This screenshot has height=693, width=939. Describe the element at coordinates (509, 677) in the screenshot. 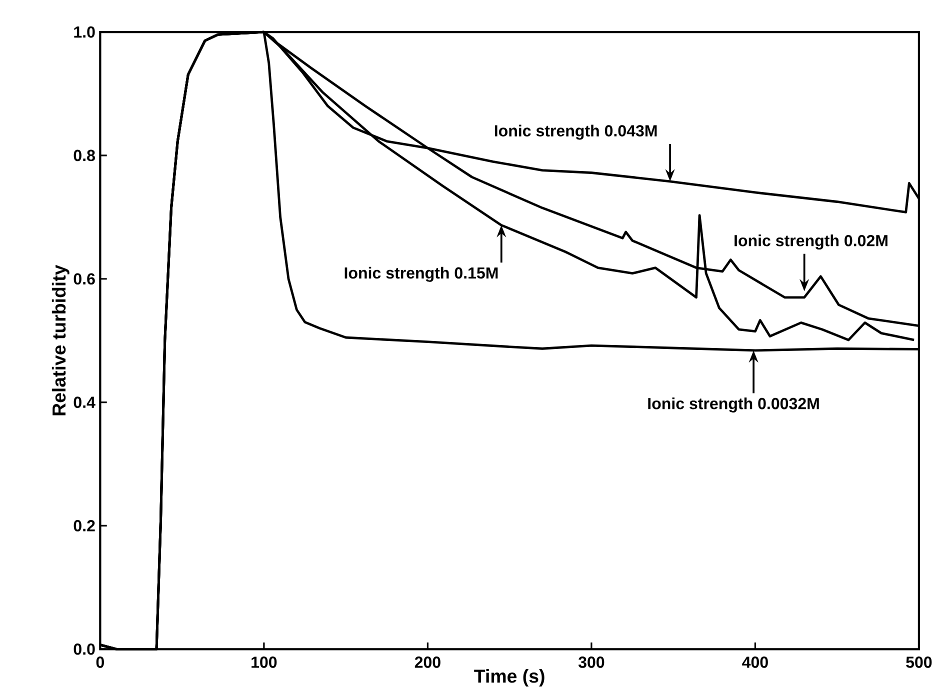

I see `x-axis-title: Time (s)` at that location.